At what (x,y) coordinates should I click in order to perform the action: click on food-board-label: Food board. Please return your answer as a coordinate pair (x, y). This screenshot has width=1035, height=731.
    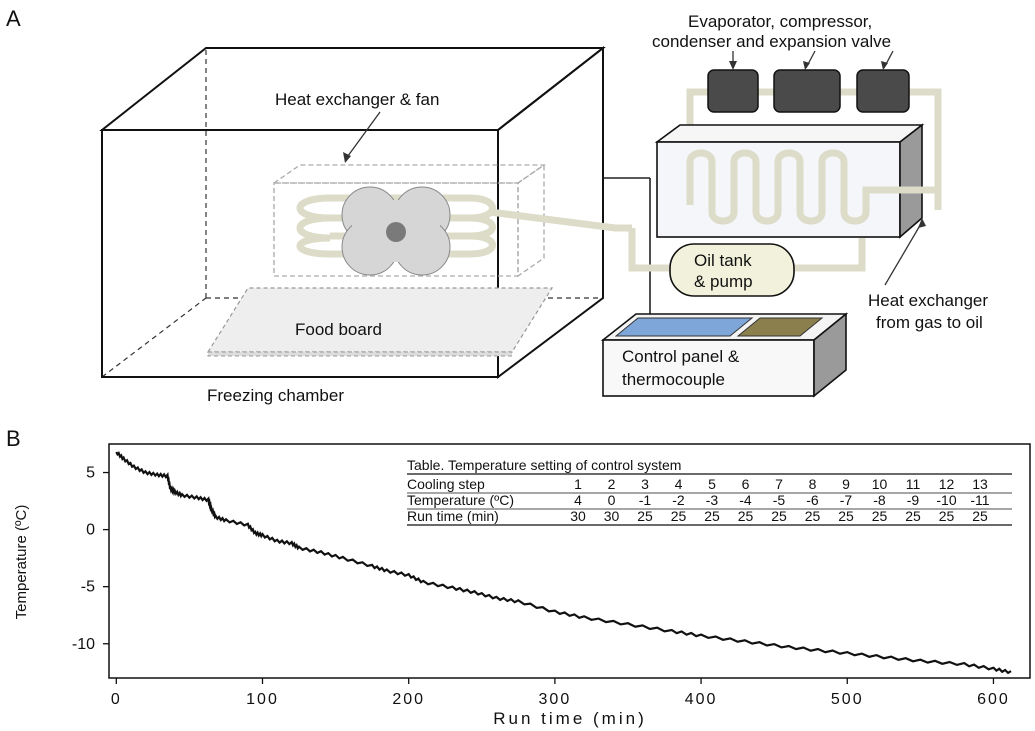
    Looking at the image, I should click on (338, 329).